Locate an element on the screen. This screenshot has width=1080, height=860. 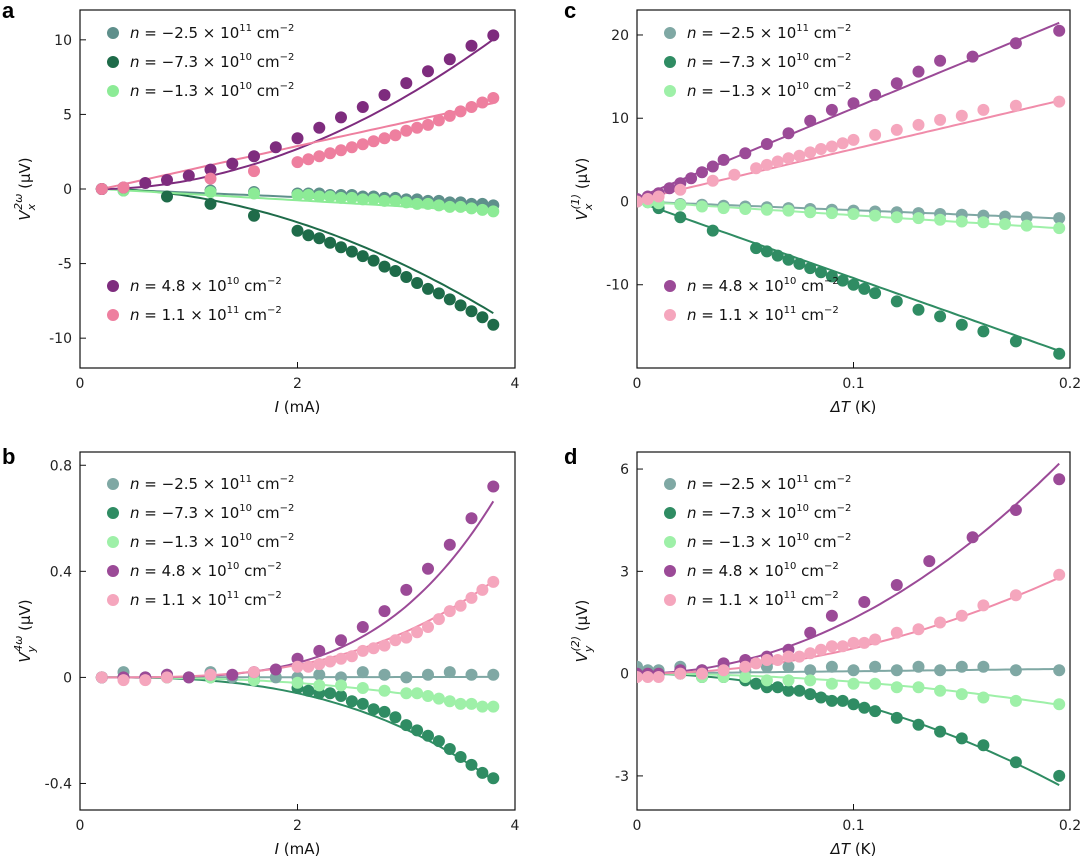
legend-entry: n = −7.3 × 1010 cm−2 is located at coordinates (769, 61).